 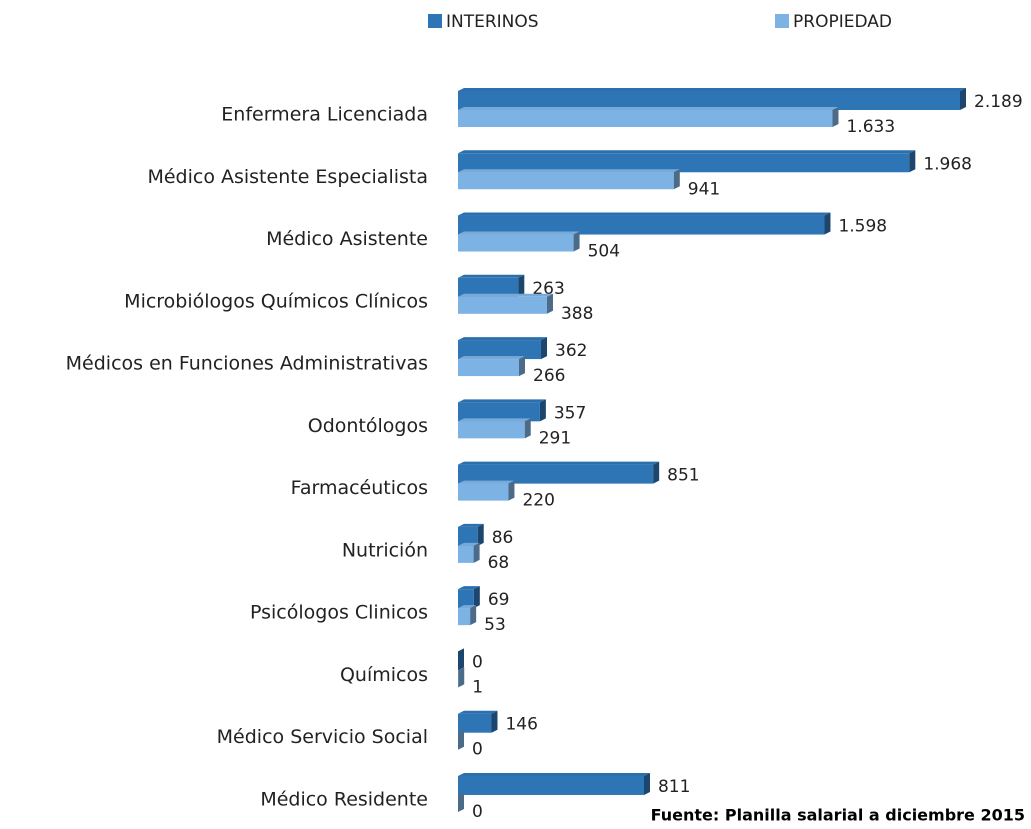 I want to click on category-label: Médico Asistente Especialista, so click(x=287, y=177).